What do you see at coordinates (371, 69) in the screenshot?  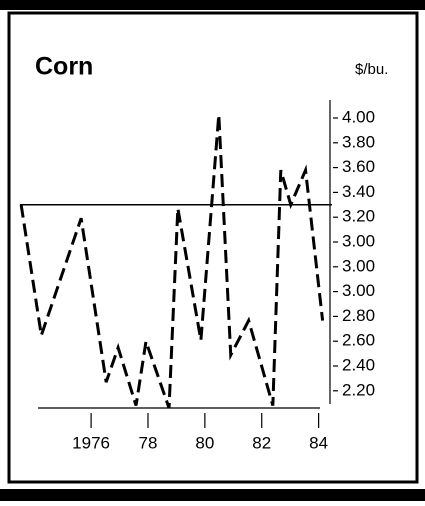 I see `unit-label: $/bu.` at bounding box center [371, 69].